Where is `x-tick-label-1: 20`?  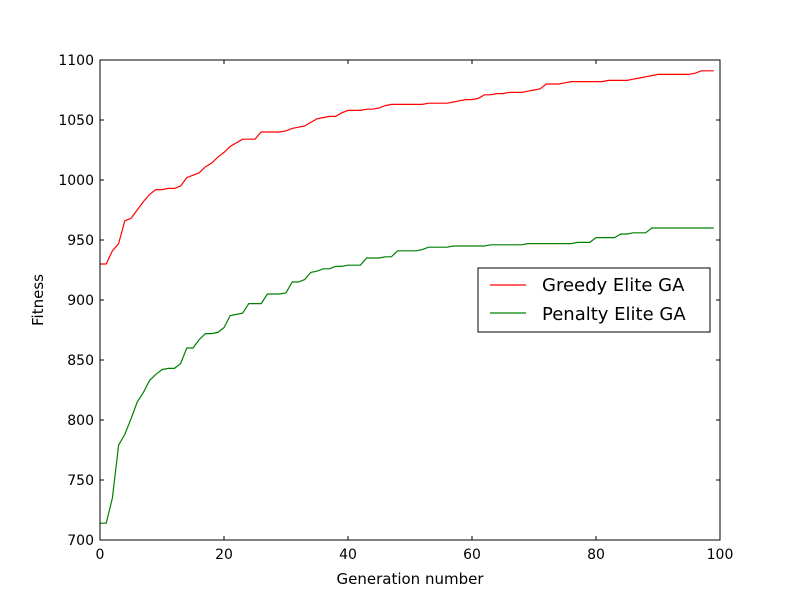 x-tick-label-1: 20 is located at coordinates (224, 555).